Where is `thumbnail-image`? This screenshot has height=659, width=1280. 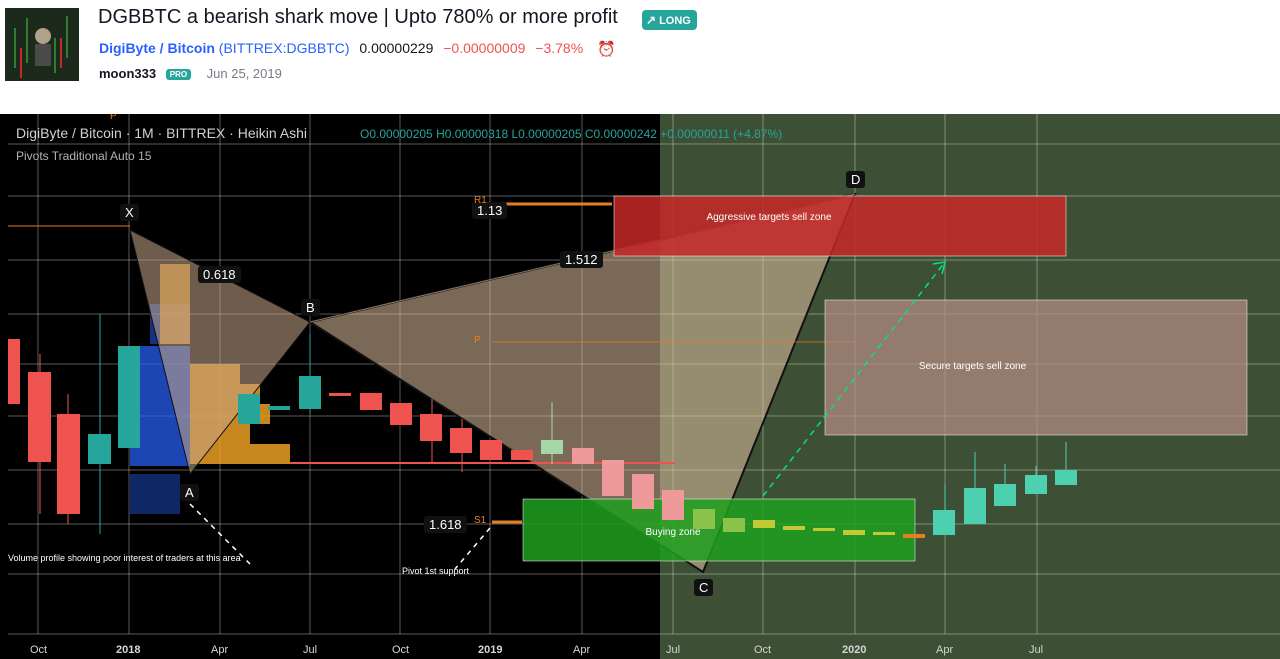
thumbnail-image is located at coordinates (42, 44).